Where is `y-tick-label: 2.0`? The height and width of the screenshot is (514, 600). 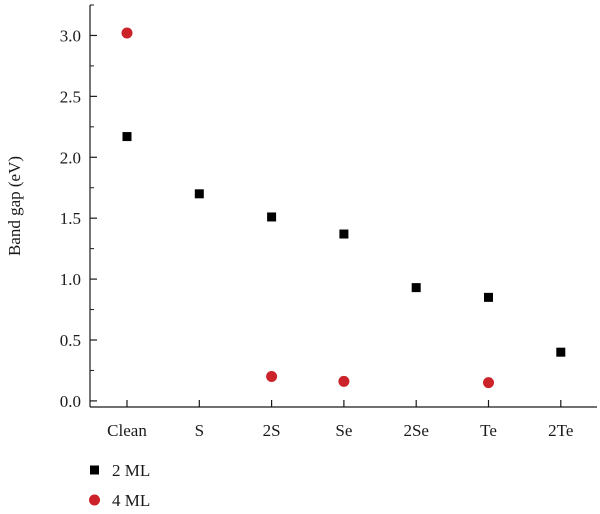 y-tick-label: 2.0 is located at coordinates (70, 157).